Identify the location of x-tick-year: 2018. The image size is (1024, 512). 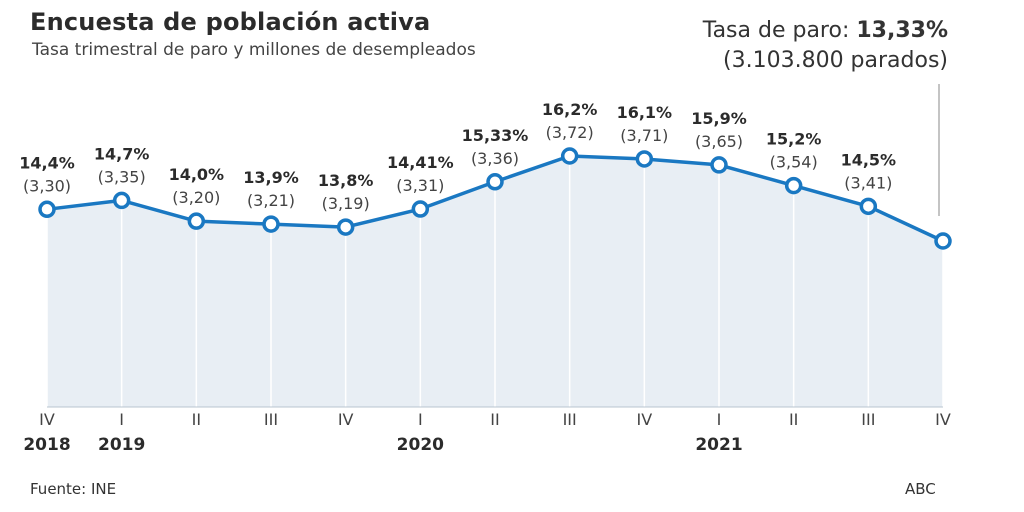
(46, 445).